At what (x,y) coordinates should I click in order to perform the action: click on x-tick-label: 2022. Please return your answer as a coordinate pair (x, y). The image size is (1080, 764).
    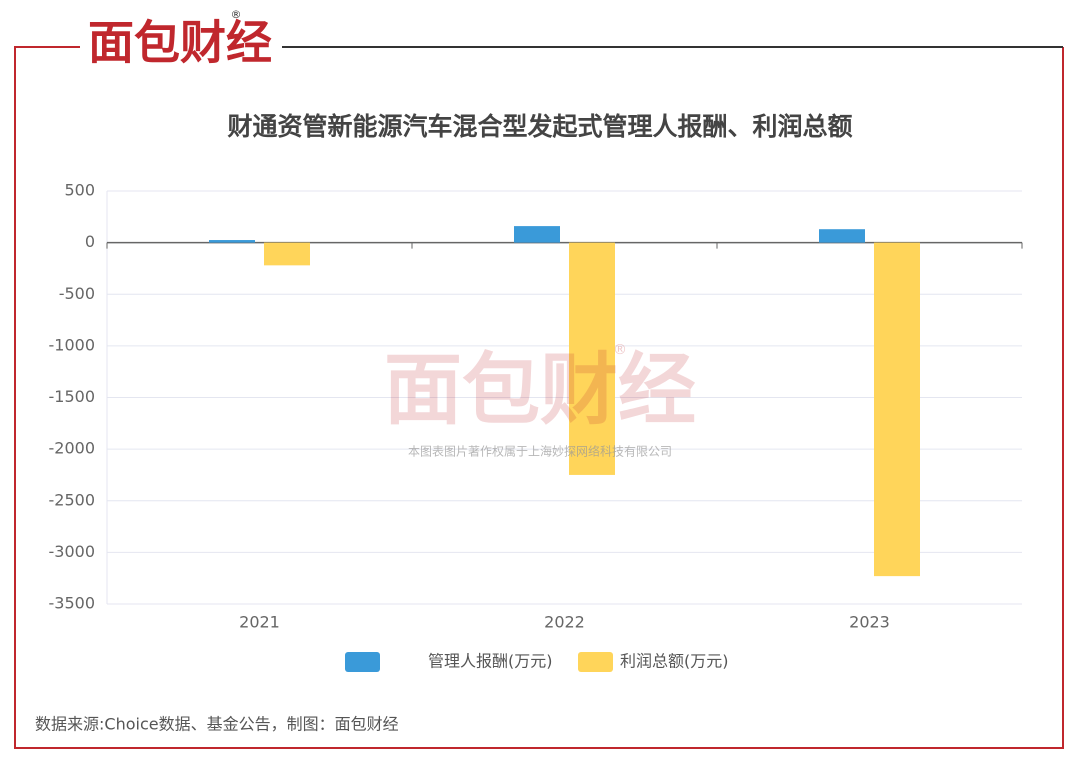
    Looking at the image, I should click on (564, 622).